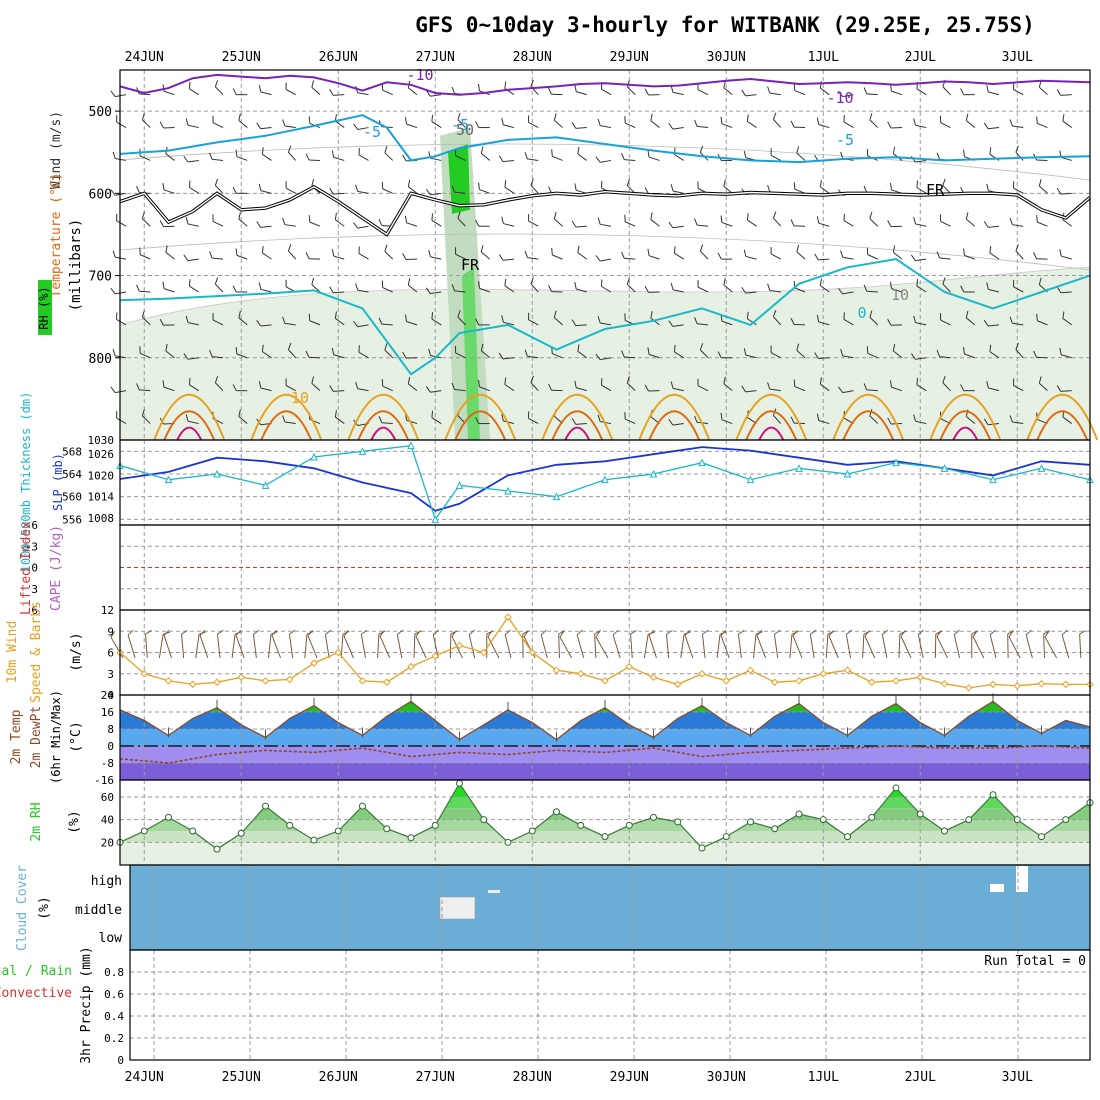 The width and height of the screenshot is (1100, 1100). What do you see at coordinates (101, 440) in the screenshot?
I see `y-tick-label: 1030` at bounding box center [101, 440].